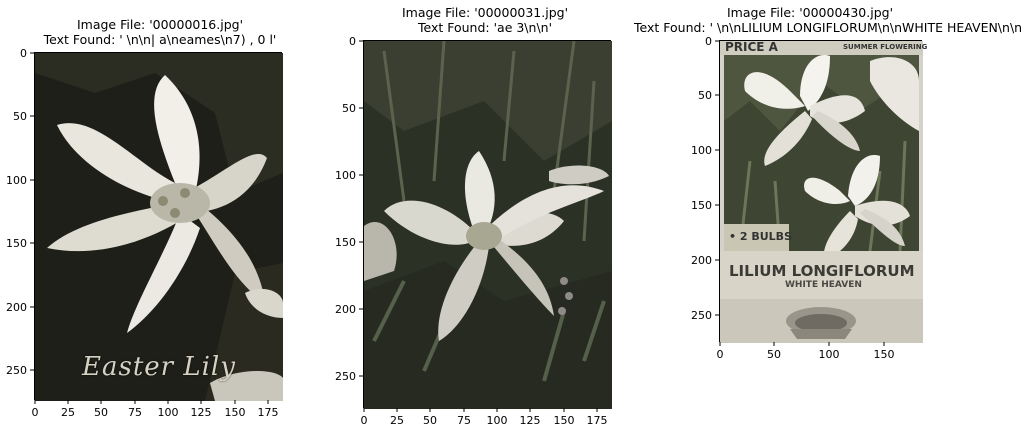  I want to click on image-overlay-text: Easter Lily, so click(159, 367).